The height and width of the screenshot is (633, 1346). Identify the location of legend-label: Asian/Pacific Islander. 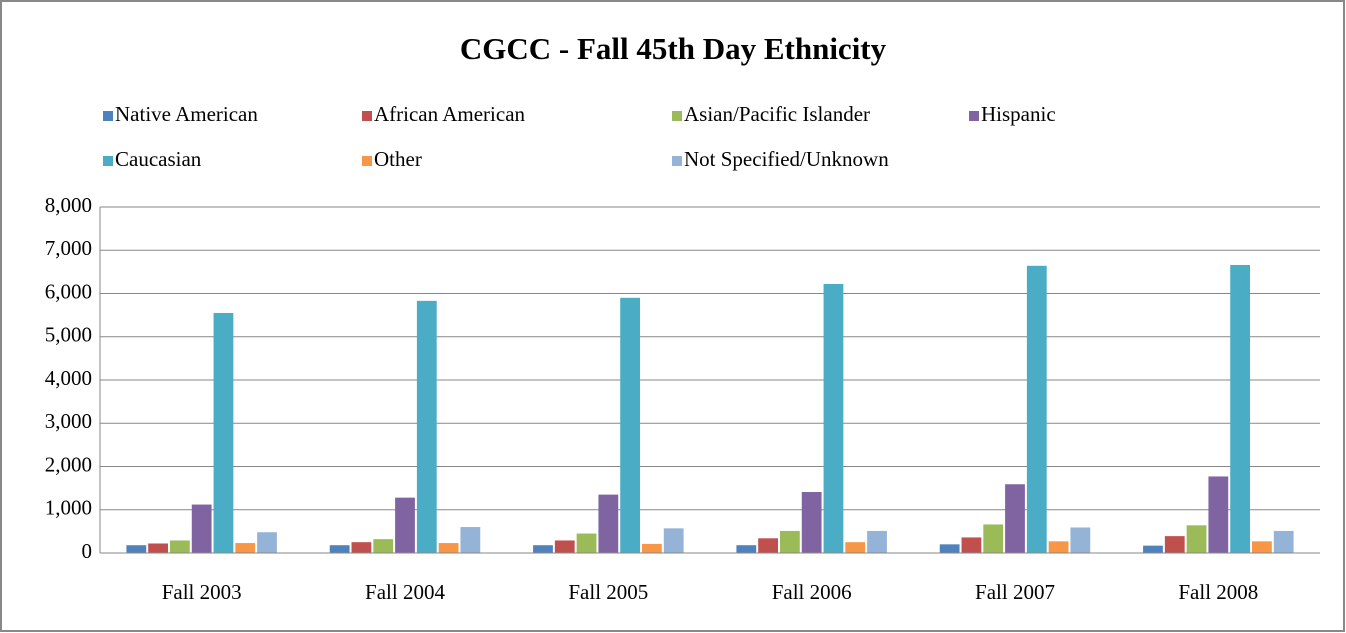
(777, 114).